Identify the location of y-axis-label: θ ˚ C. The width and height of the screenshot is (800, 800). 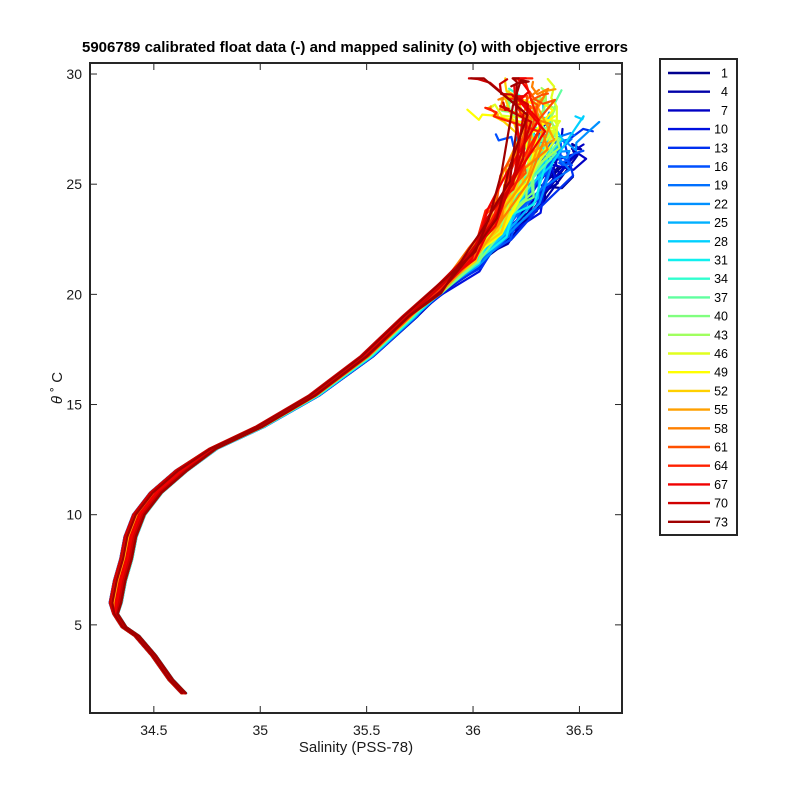
(57, 388).